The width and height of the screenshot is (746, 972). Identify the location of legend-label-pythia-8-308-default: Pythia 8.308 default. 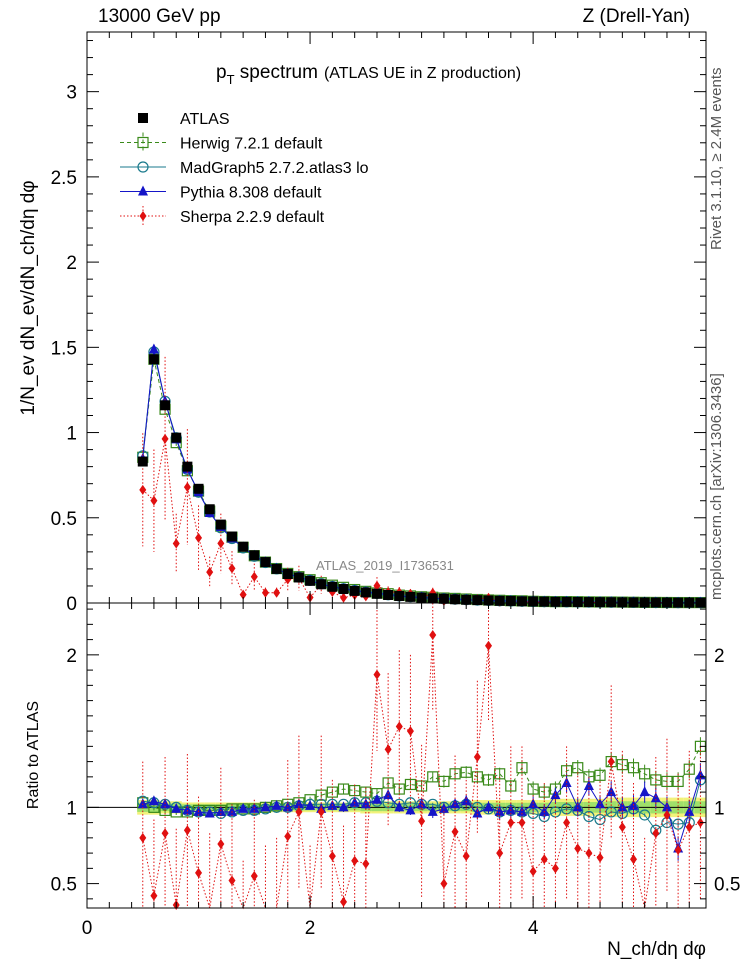
(251, 193).